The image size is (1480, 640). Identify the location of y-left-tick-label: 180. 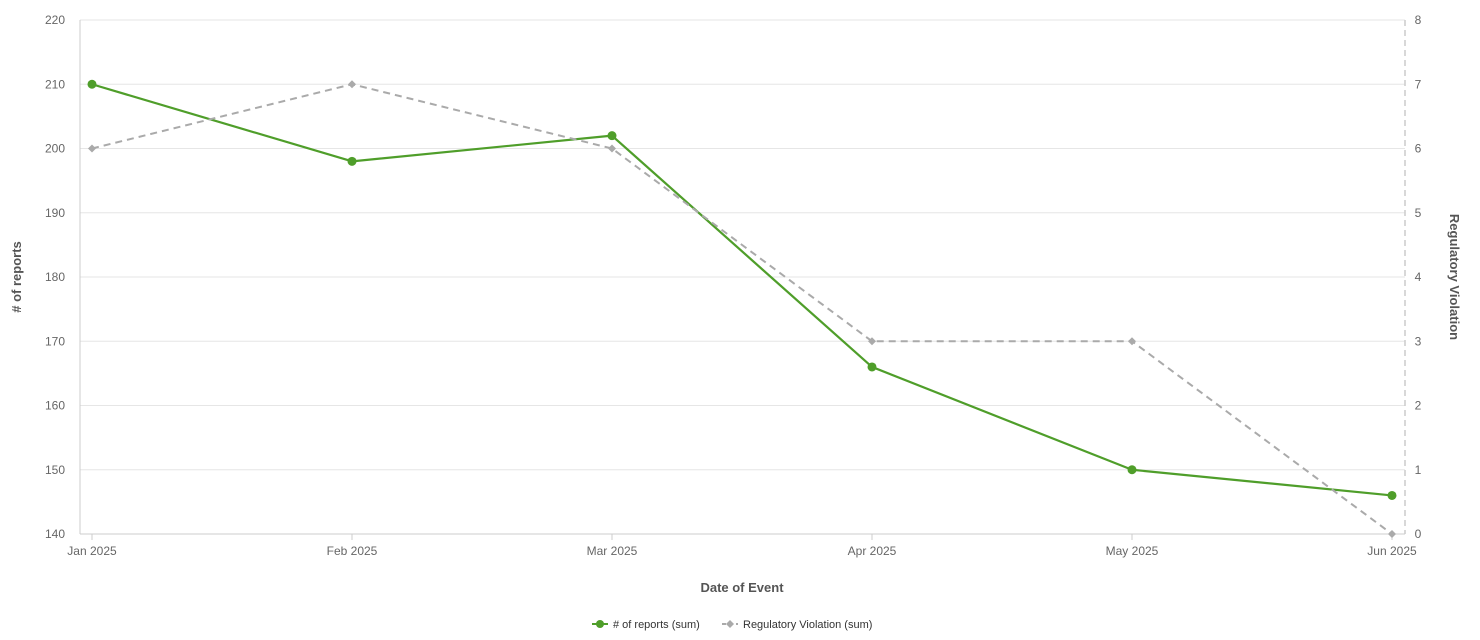
(55, 277).